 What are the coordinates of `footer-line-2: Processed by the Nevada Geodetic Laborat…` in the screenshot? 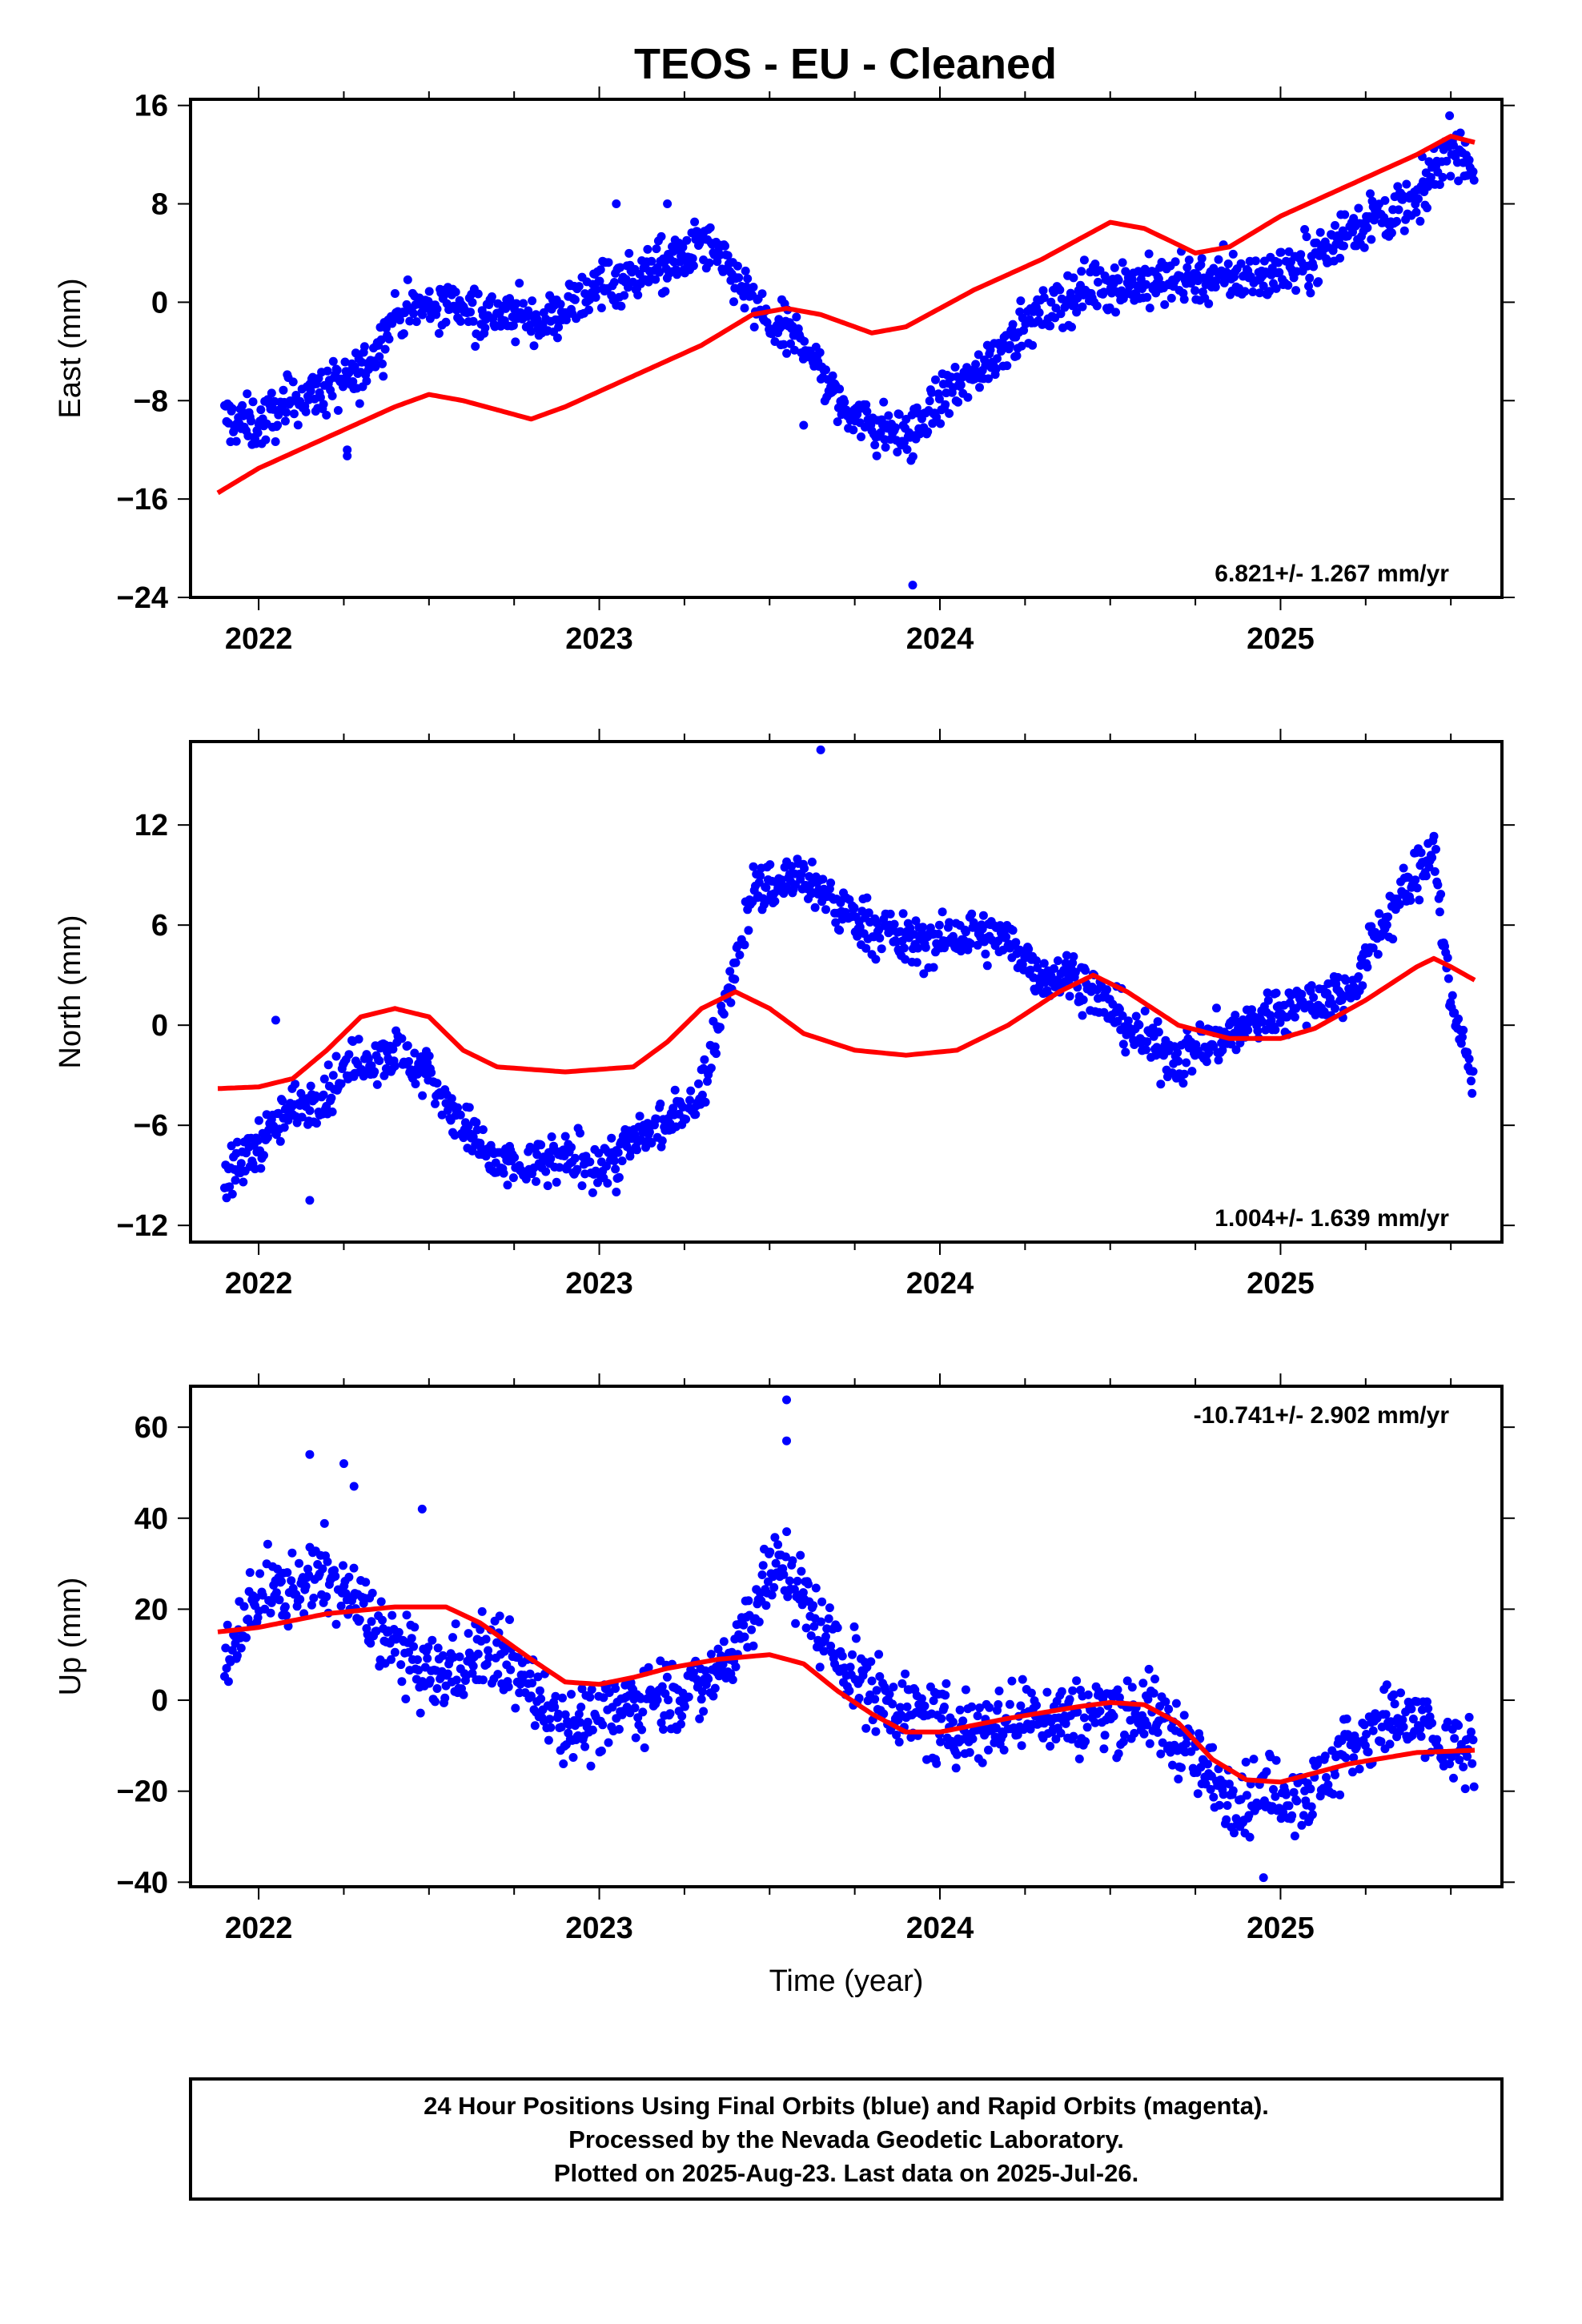 It's located at (846, 2139).